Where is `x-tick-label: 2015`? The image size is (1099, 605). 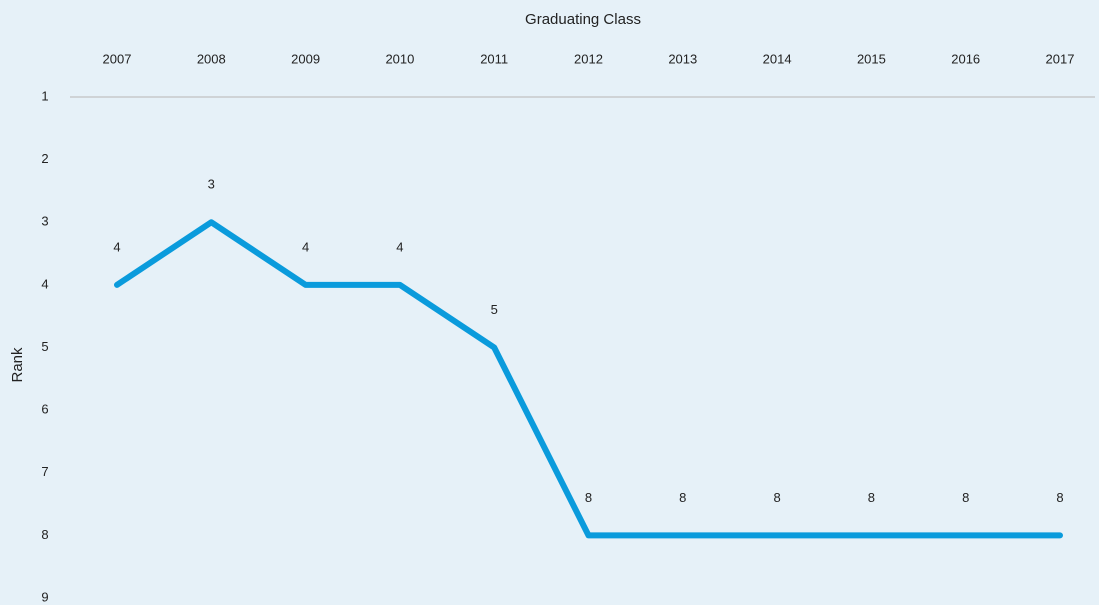
x-tick-label: 2015 is located at coordinates (871, 58).